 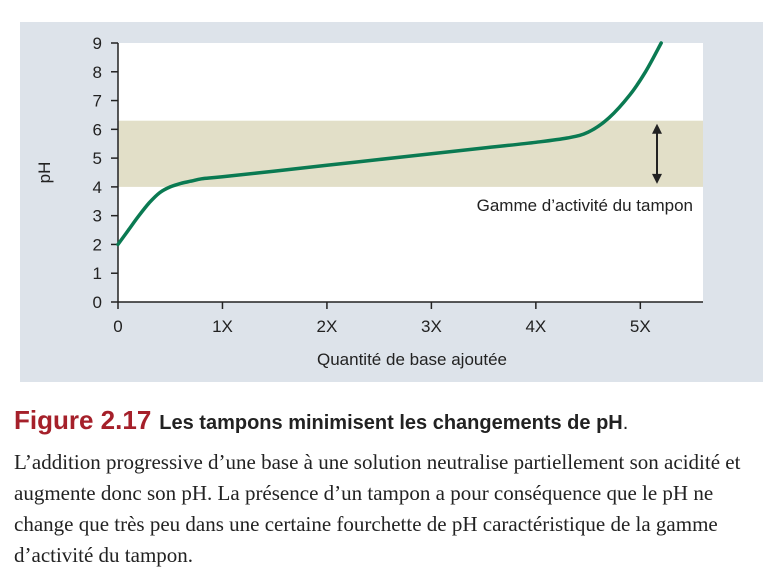 What do you see at coordinates (657, 128) in the screenshot?
I see `arrow-head-up` at bounding box center [657, 128].